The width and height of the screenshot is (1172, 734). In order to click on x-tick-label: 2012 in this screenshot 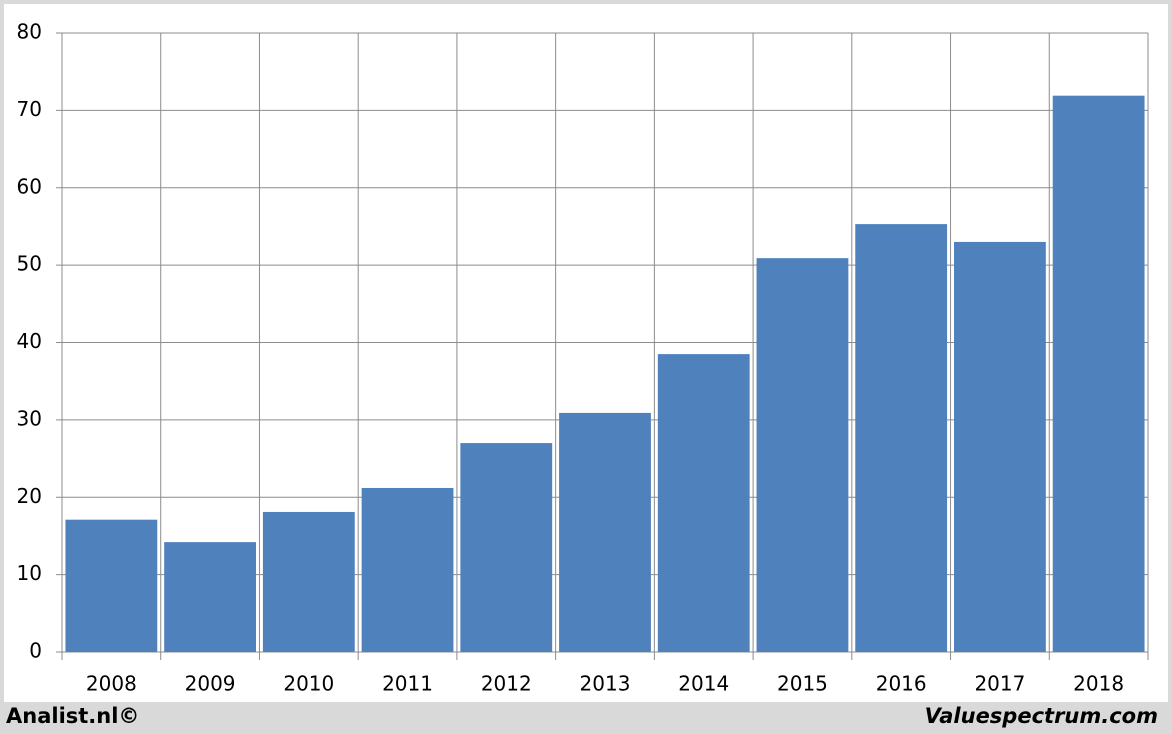, I will do `click(506, 684)`.